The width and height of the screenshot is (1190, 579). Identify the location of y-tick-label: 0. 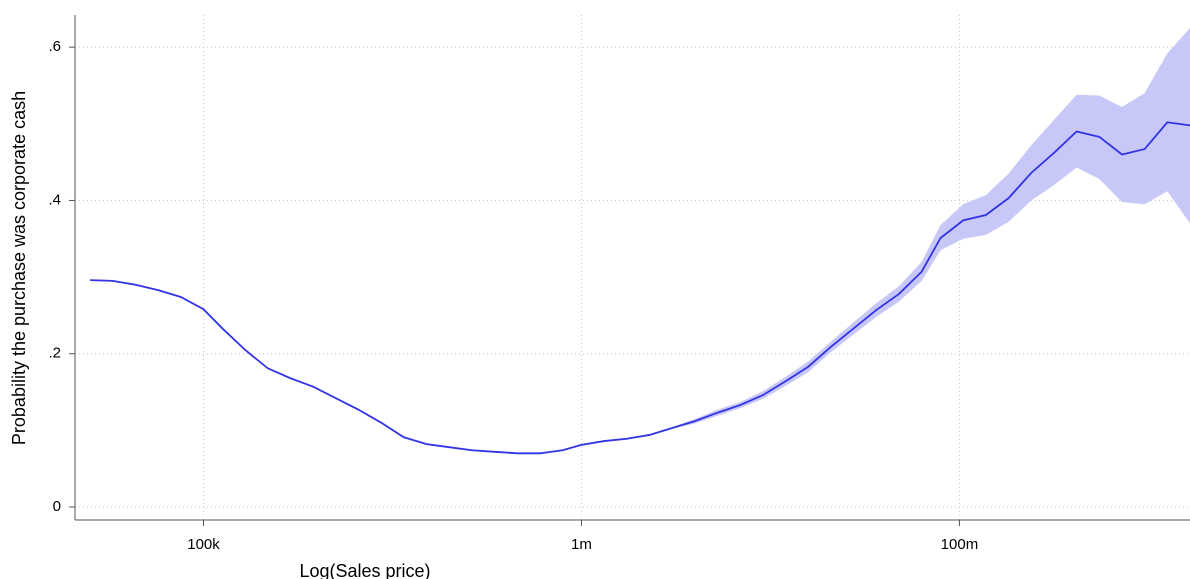
(57, 506).